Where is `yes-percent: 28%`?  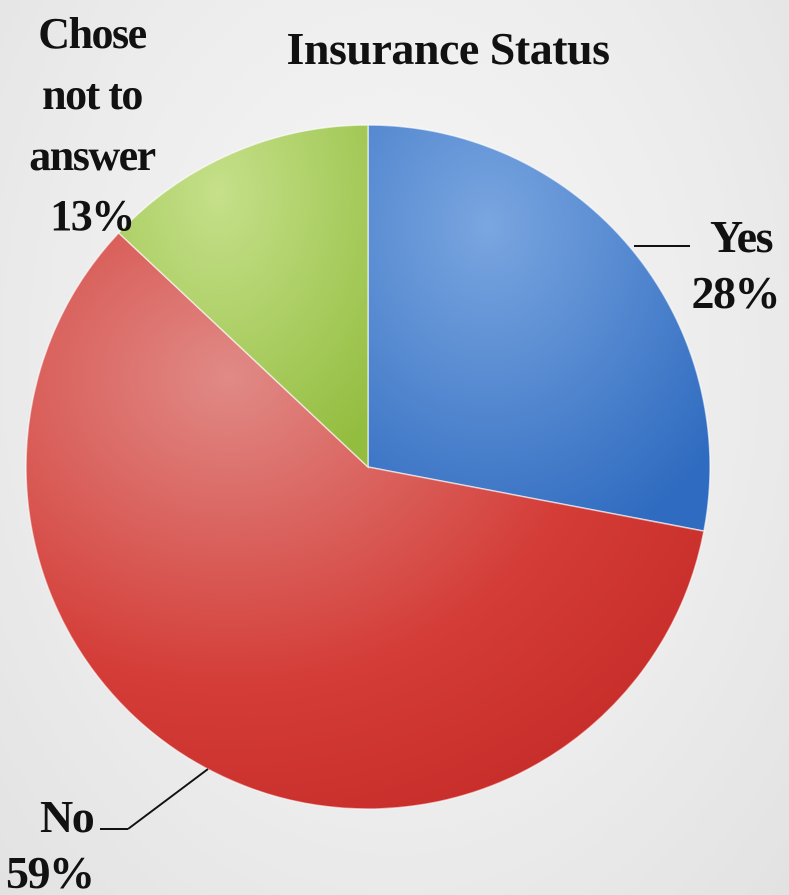 yes-percent: 28% is located at coordinates (736, 292).